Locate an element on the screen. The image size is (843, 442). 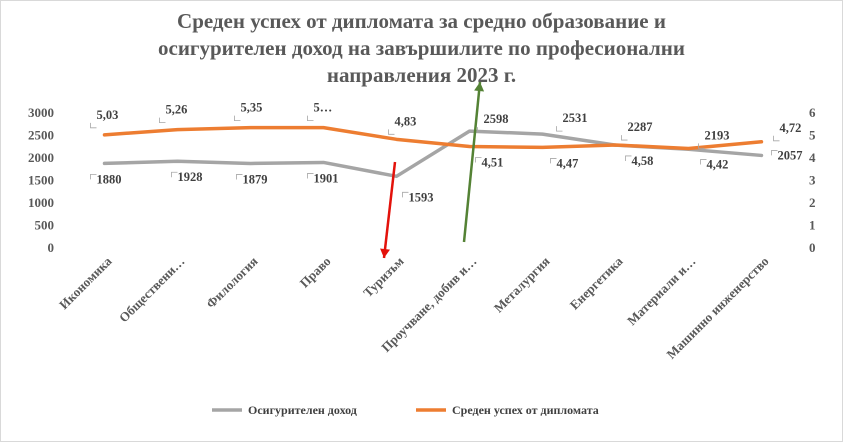
x-tick-label: Икономика is located at coordinates (85, 282).